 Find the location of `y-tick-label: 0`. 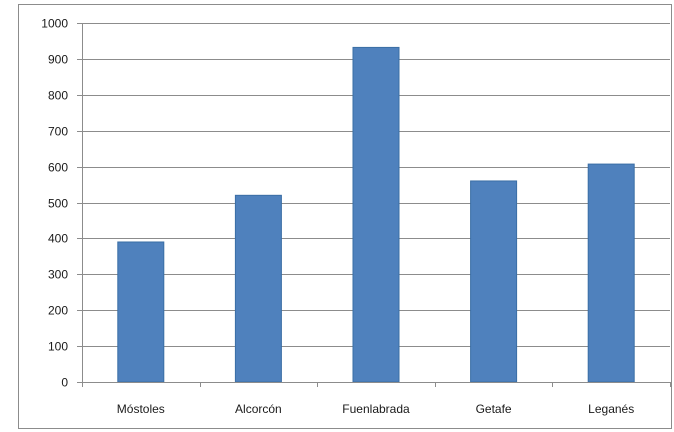

y-tick-label: 0 is located at coordinates (64, 383).